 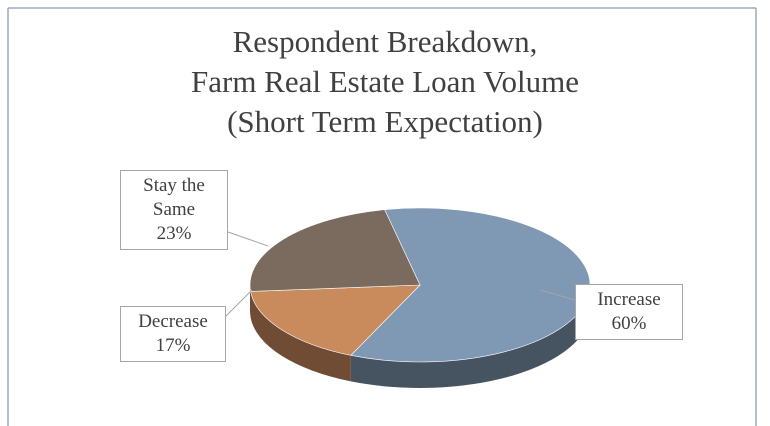 What do you see at coordinates (629, 323) in the screenshot?
I see `label-value: 60%` at bounding box center [629, 323].